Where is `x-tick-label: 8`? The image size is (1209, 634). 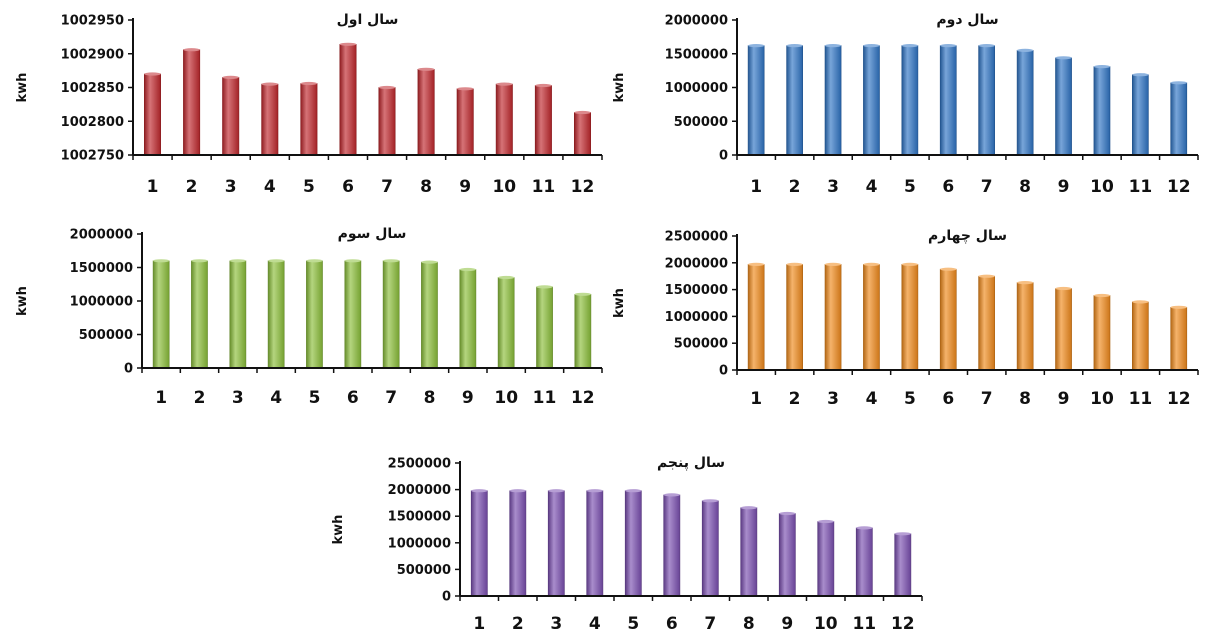
x-tick-label: 8 is located at coordinates (426, 187).